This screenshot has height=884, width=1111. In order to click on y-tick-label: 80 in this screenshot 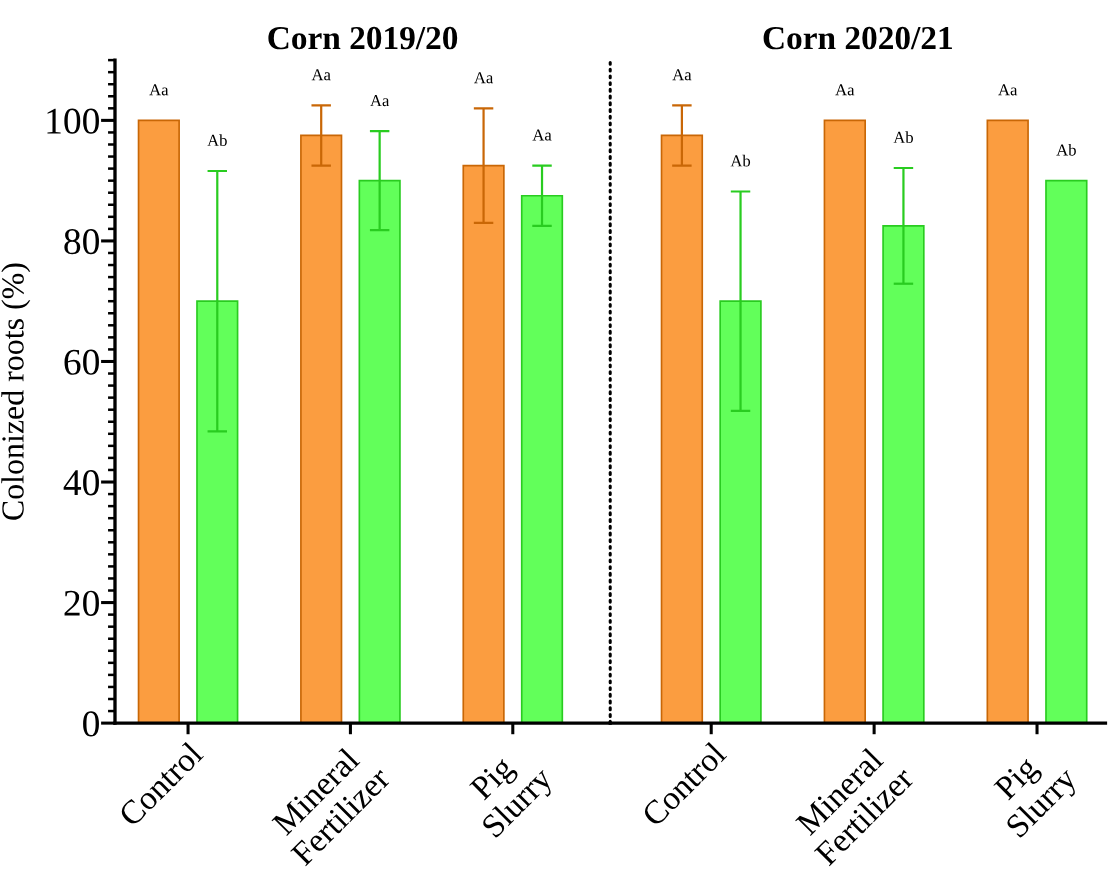, I will do `click(81, 242)`.